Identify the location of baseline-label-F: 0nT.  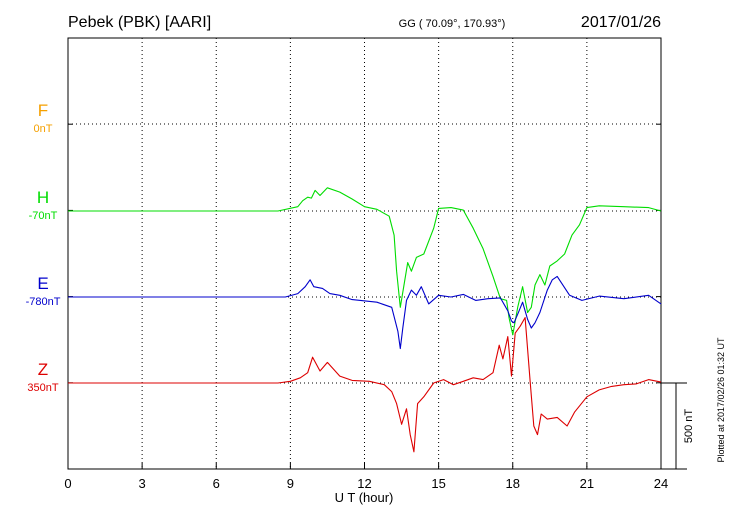
(43, 129).